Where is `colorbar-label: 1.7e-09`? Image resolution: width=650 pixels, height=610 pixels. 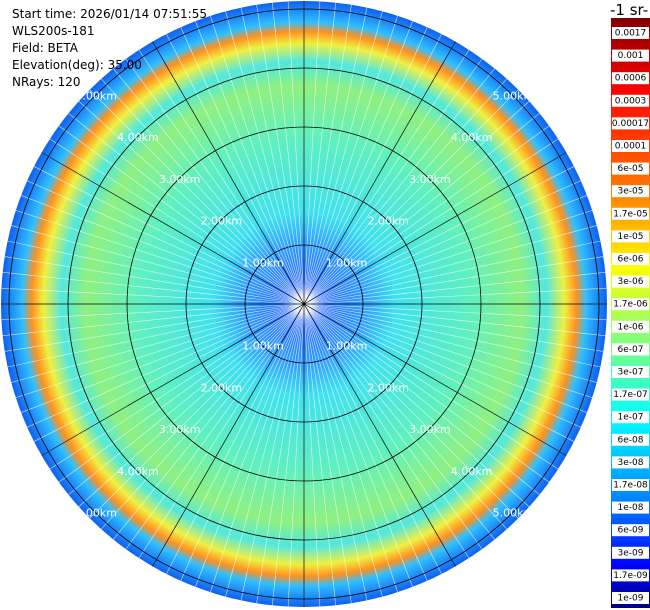 colorbar-label: 1.7e-09 is located at coordinates (630, 576).